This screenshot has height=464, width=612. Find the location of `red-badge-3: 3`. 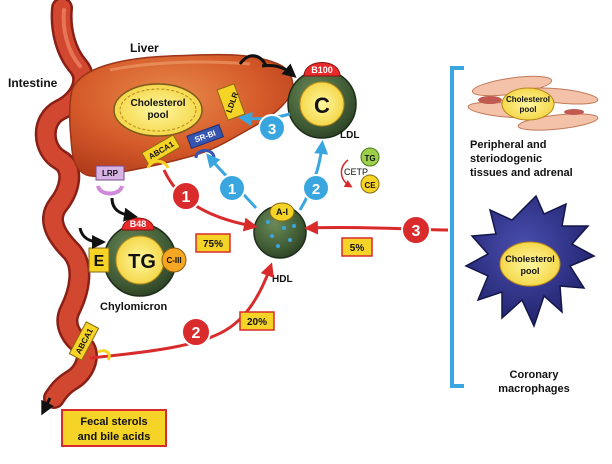

red-badge-3: 3 is located at coordinates (416, 230).